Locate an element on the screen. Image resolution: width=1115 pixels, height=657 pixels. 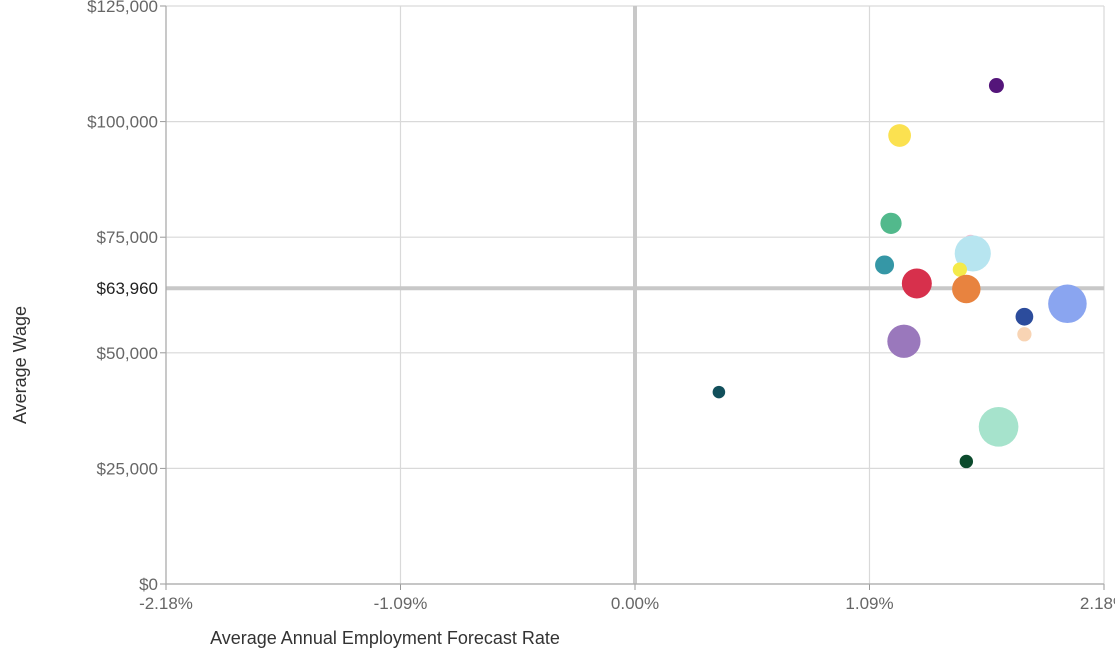
y-axis-title: Average Wage is located at coordinates (20, 365).